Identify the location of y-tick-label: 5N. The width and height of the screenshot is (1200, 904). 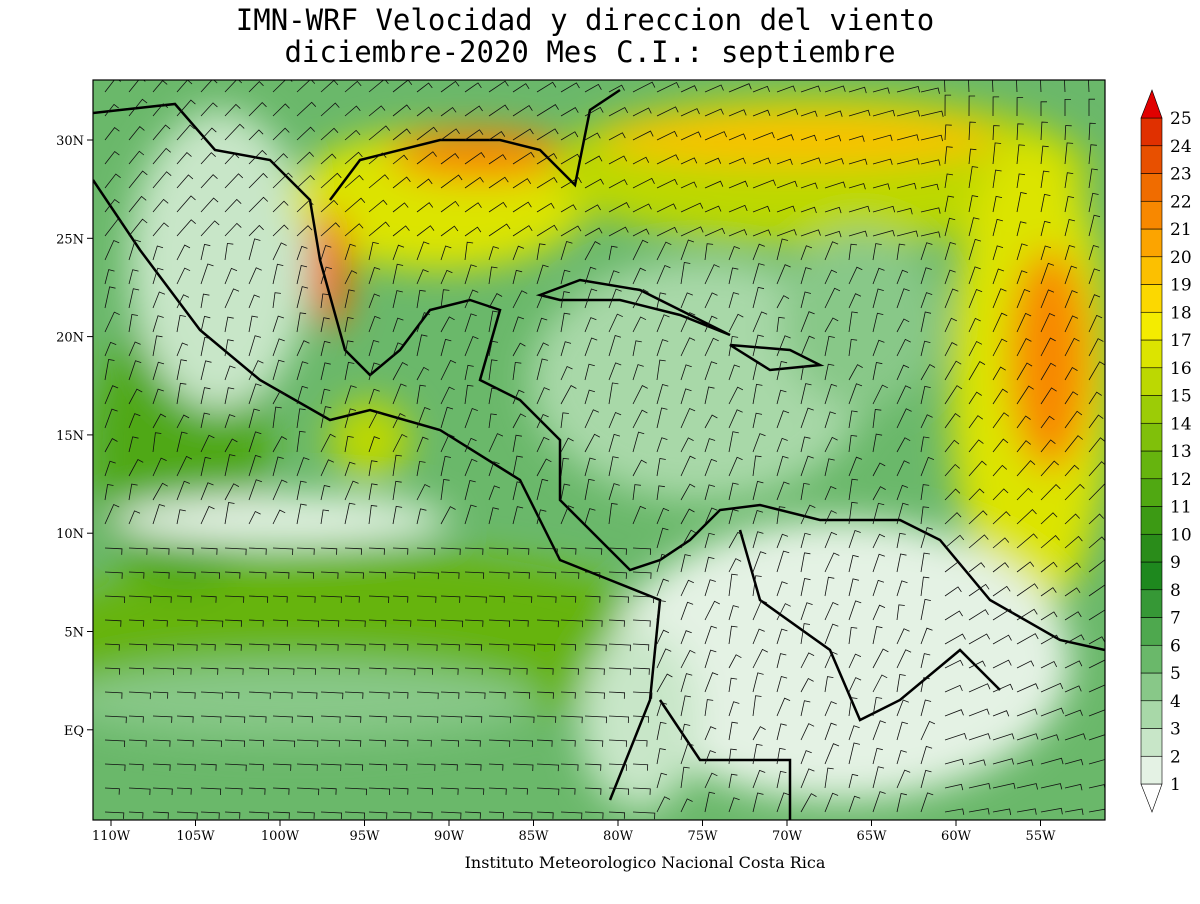
(74, 633).